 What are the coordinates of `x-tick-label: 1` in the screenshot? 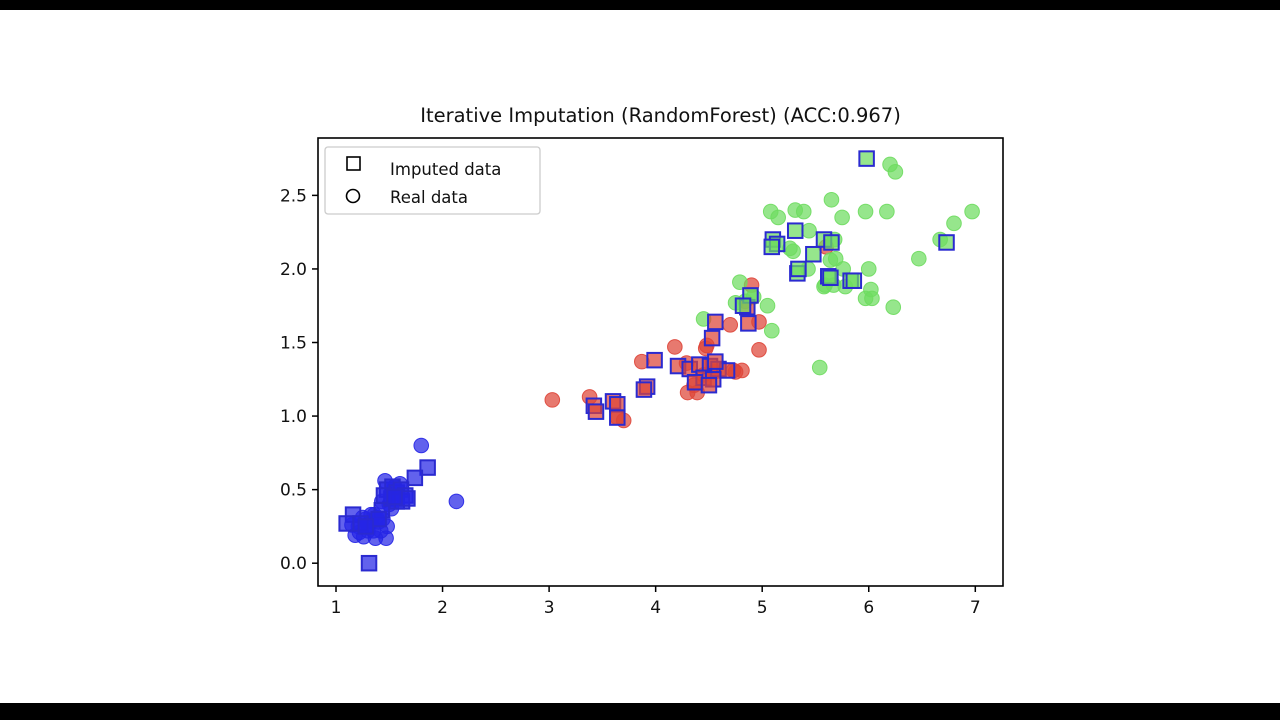 It's located at (336, 608).